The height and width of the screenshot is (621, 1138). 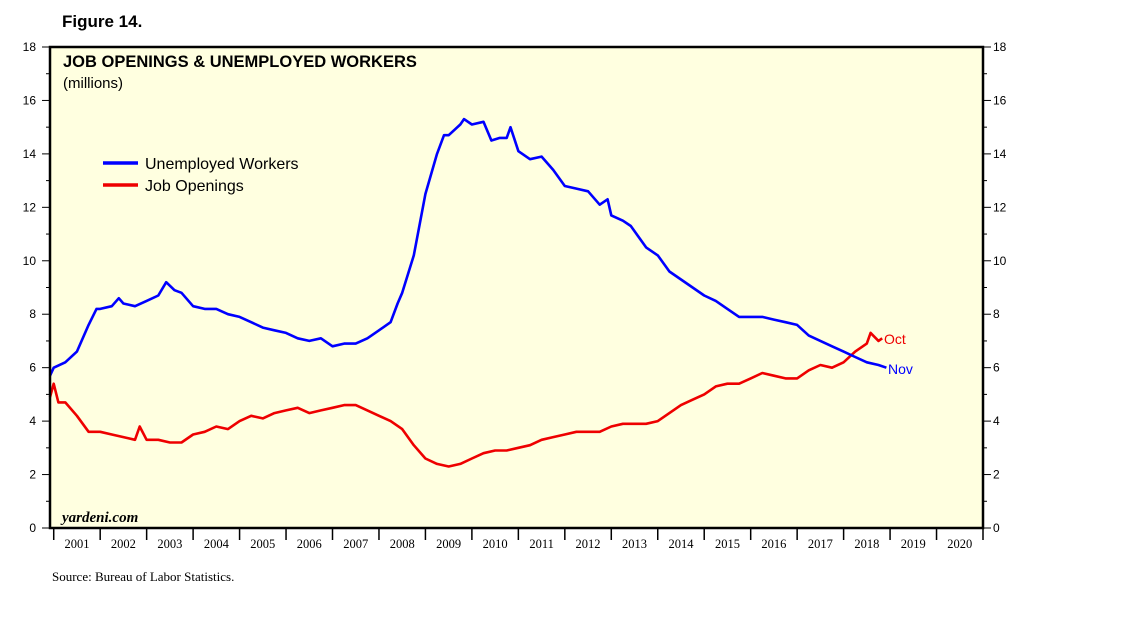 What do you see at coordinates (1000, 207) in the screenshot?
I see `y-tick-label-right: 12` at bounding box center [1000, 207].